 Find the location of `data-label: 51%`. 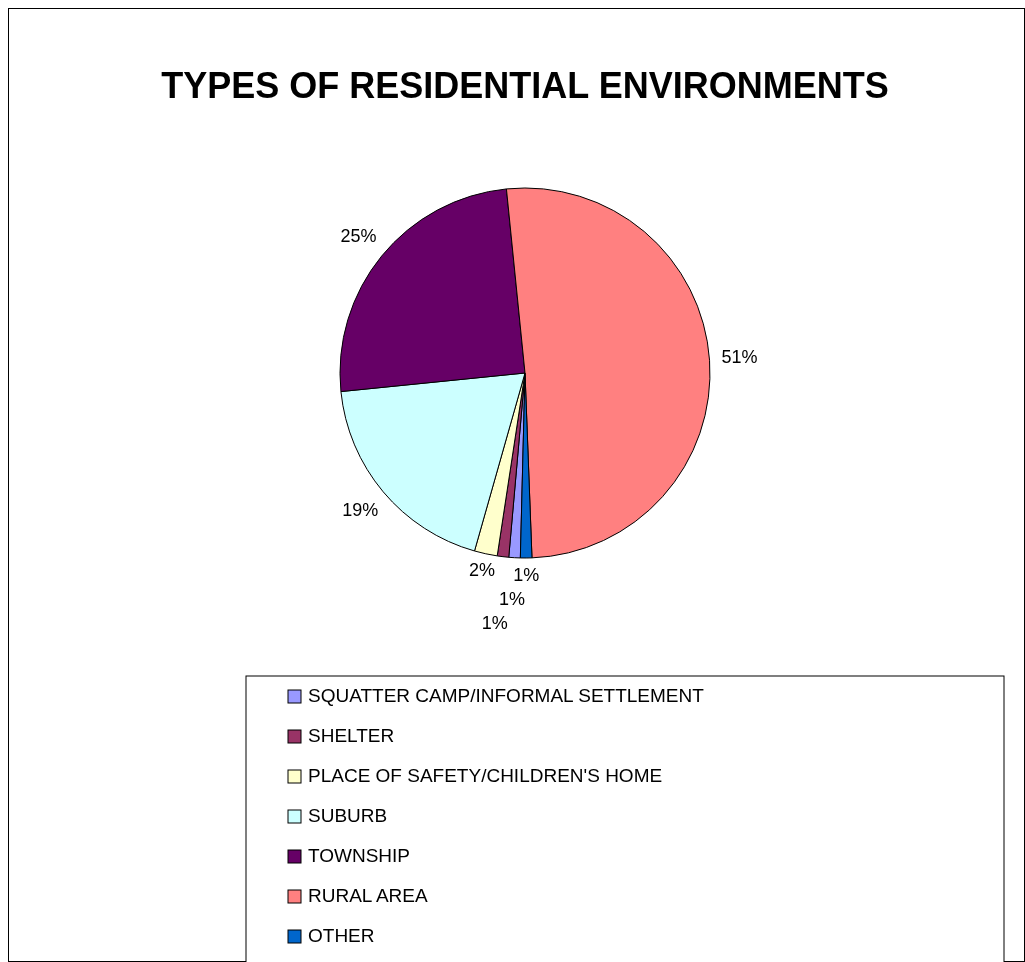

data-label: 51% is located at coordinates (739, 356).